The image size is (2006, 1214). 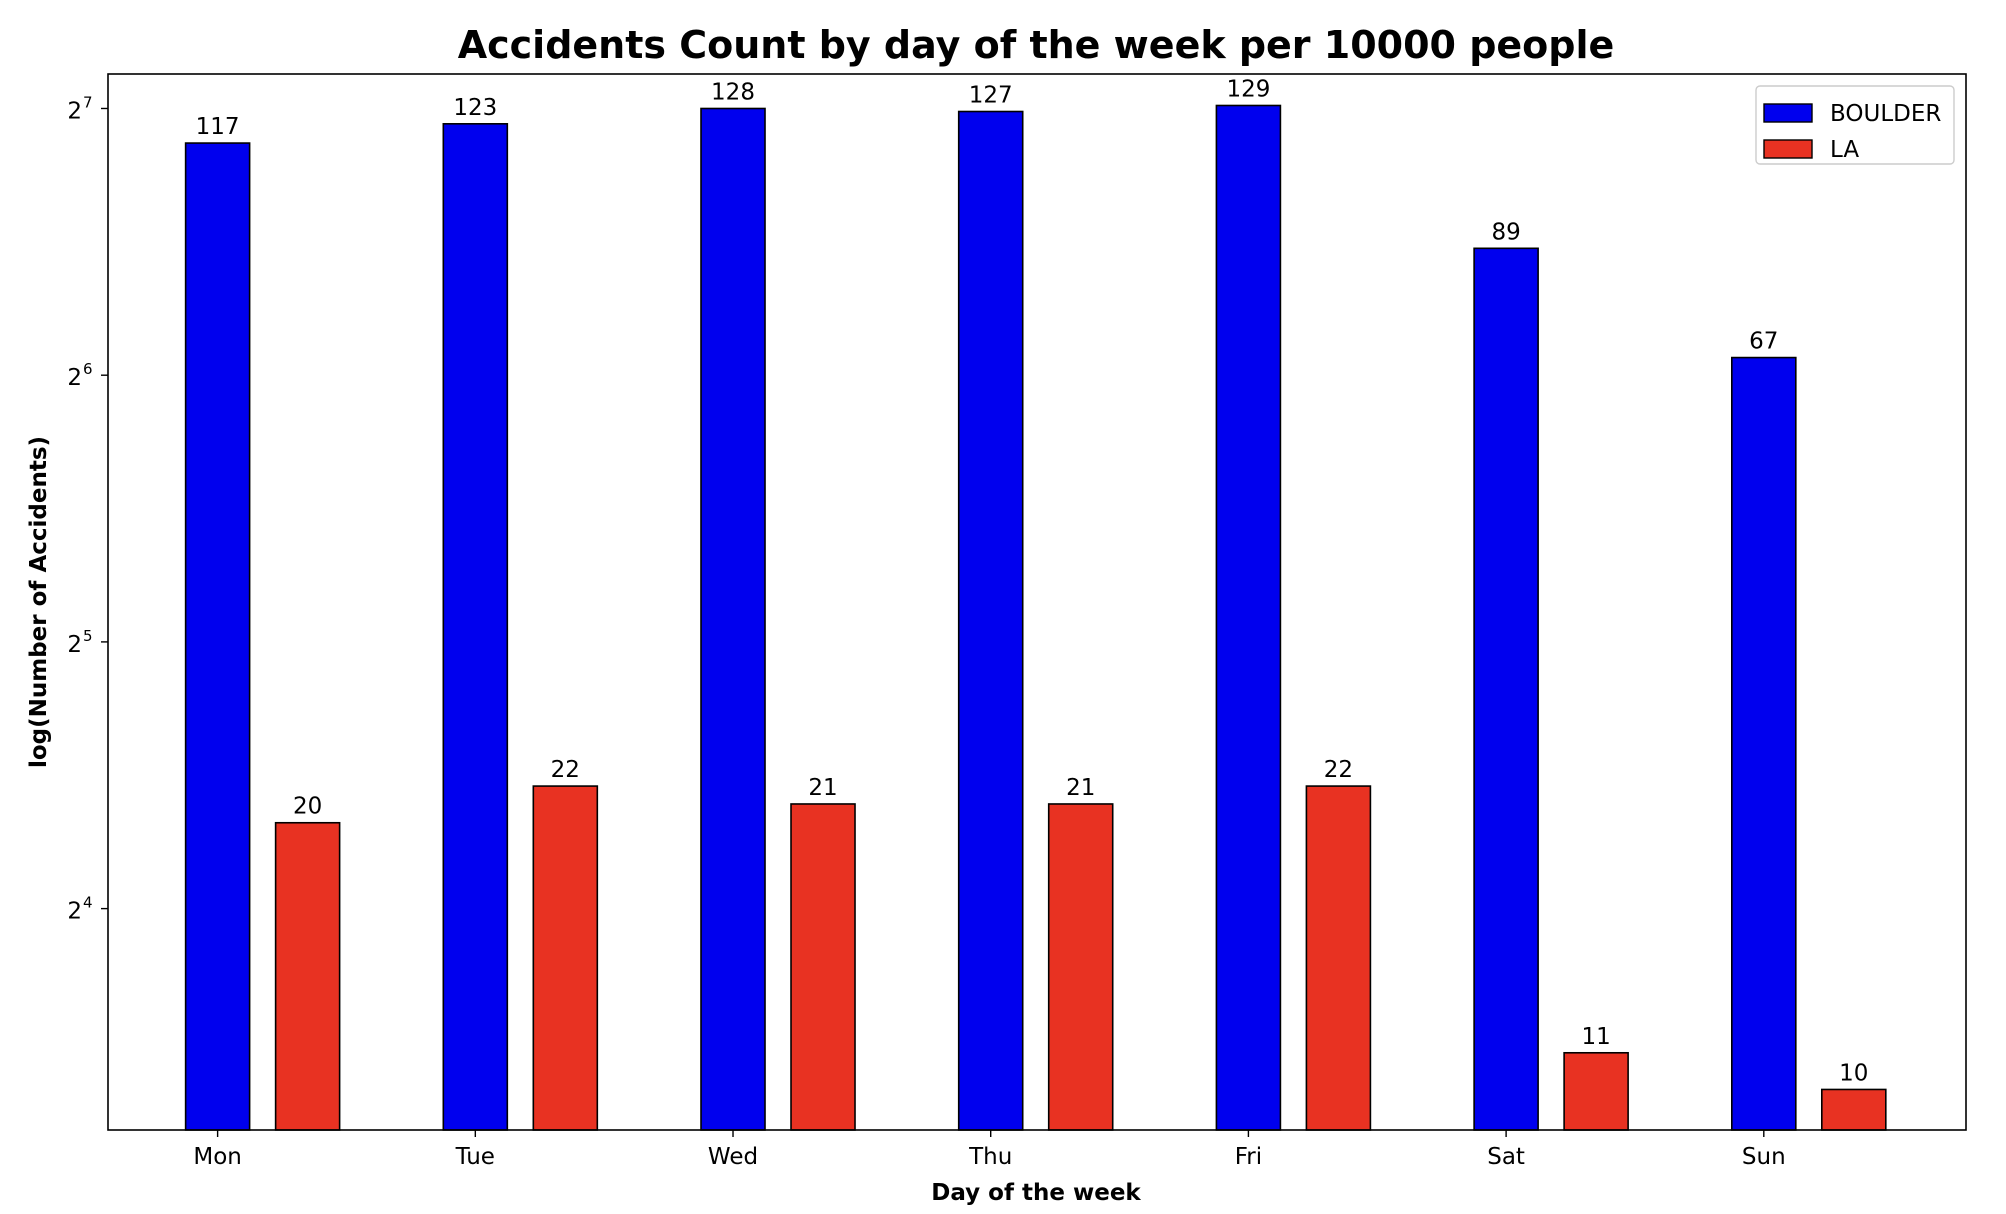 I want to click on legend: BOULDER LA, so click(x=1855, y=125).